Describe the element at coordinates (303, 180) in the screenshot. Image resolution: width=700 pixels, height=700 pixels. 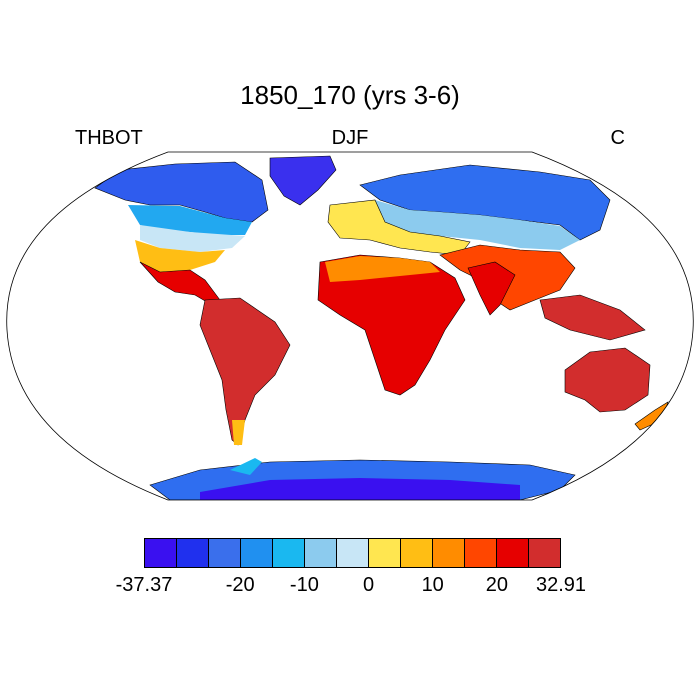
I see `greenland-region` at that location.